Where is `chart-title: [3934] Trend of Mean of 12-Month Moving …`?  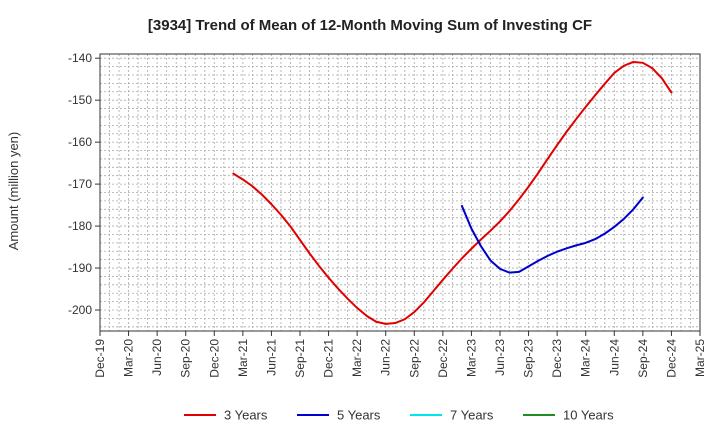
chart-title: [3934] Trend of Mean of 12-Month Moving … is located at coordinates (370, 25).